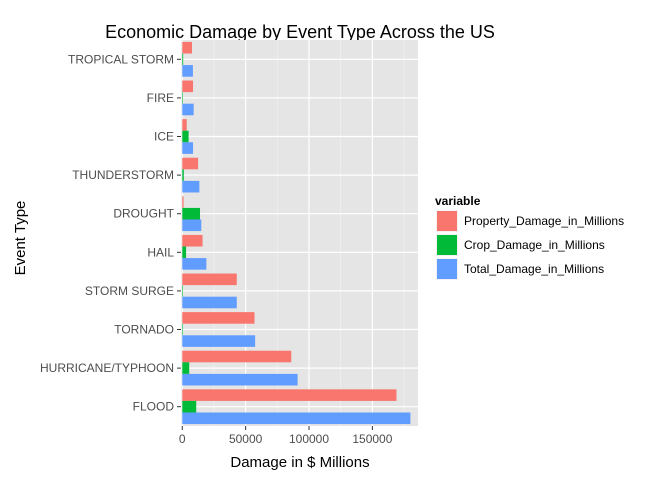 The image size is (672, 480). I want to click on bar-total-damage-in-millions-tropical-storm, so click(187, 71).